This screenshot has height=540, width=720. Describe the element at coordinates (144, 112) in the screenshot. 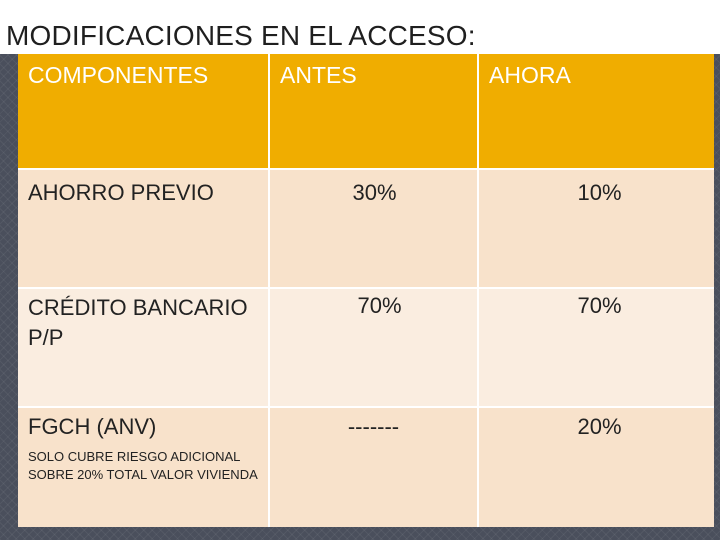

I see `header-cell-componentes: COMPONENTES` at that location.